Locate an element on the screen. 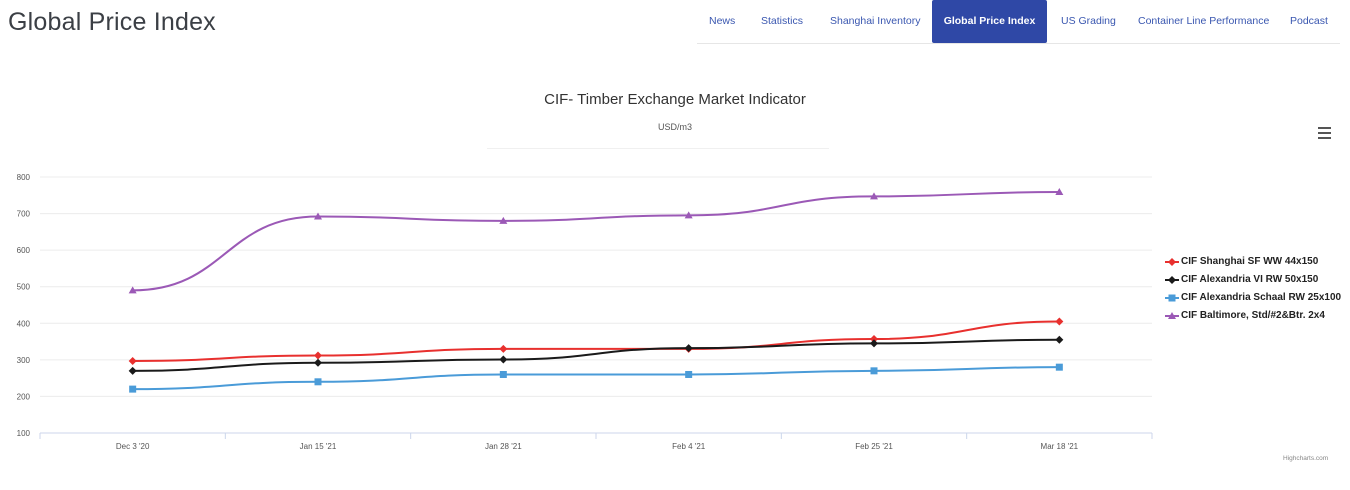 Image resolution: width=1350 pixels, height=490 pixels. y-tick-label: 600 is located at coordinates (24, 250).